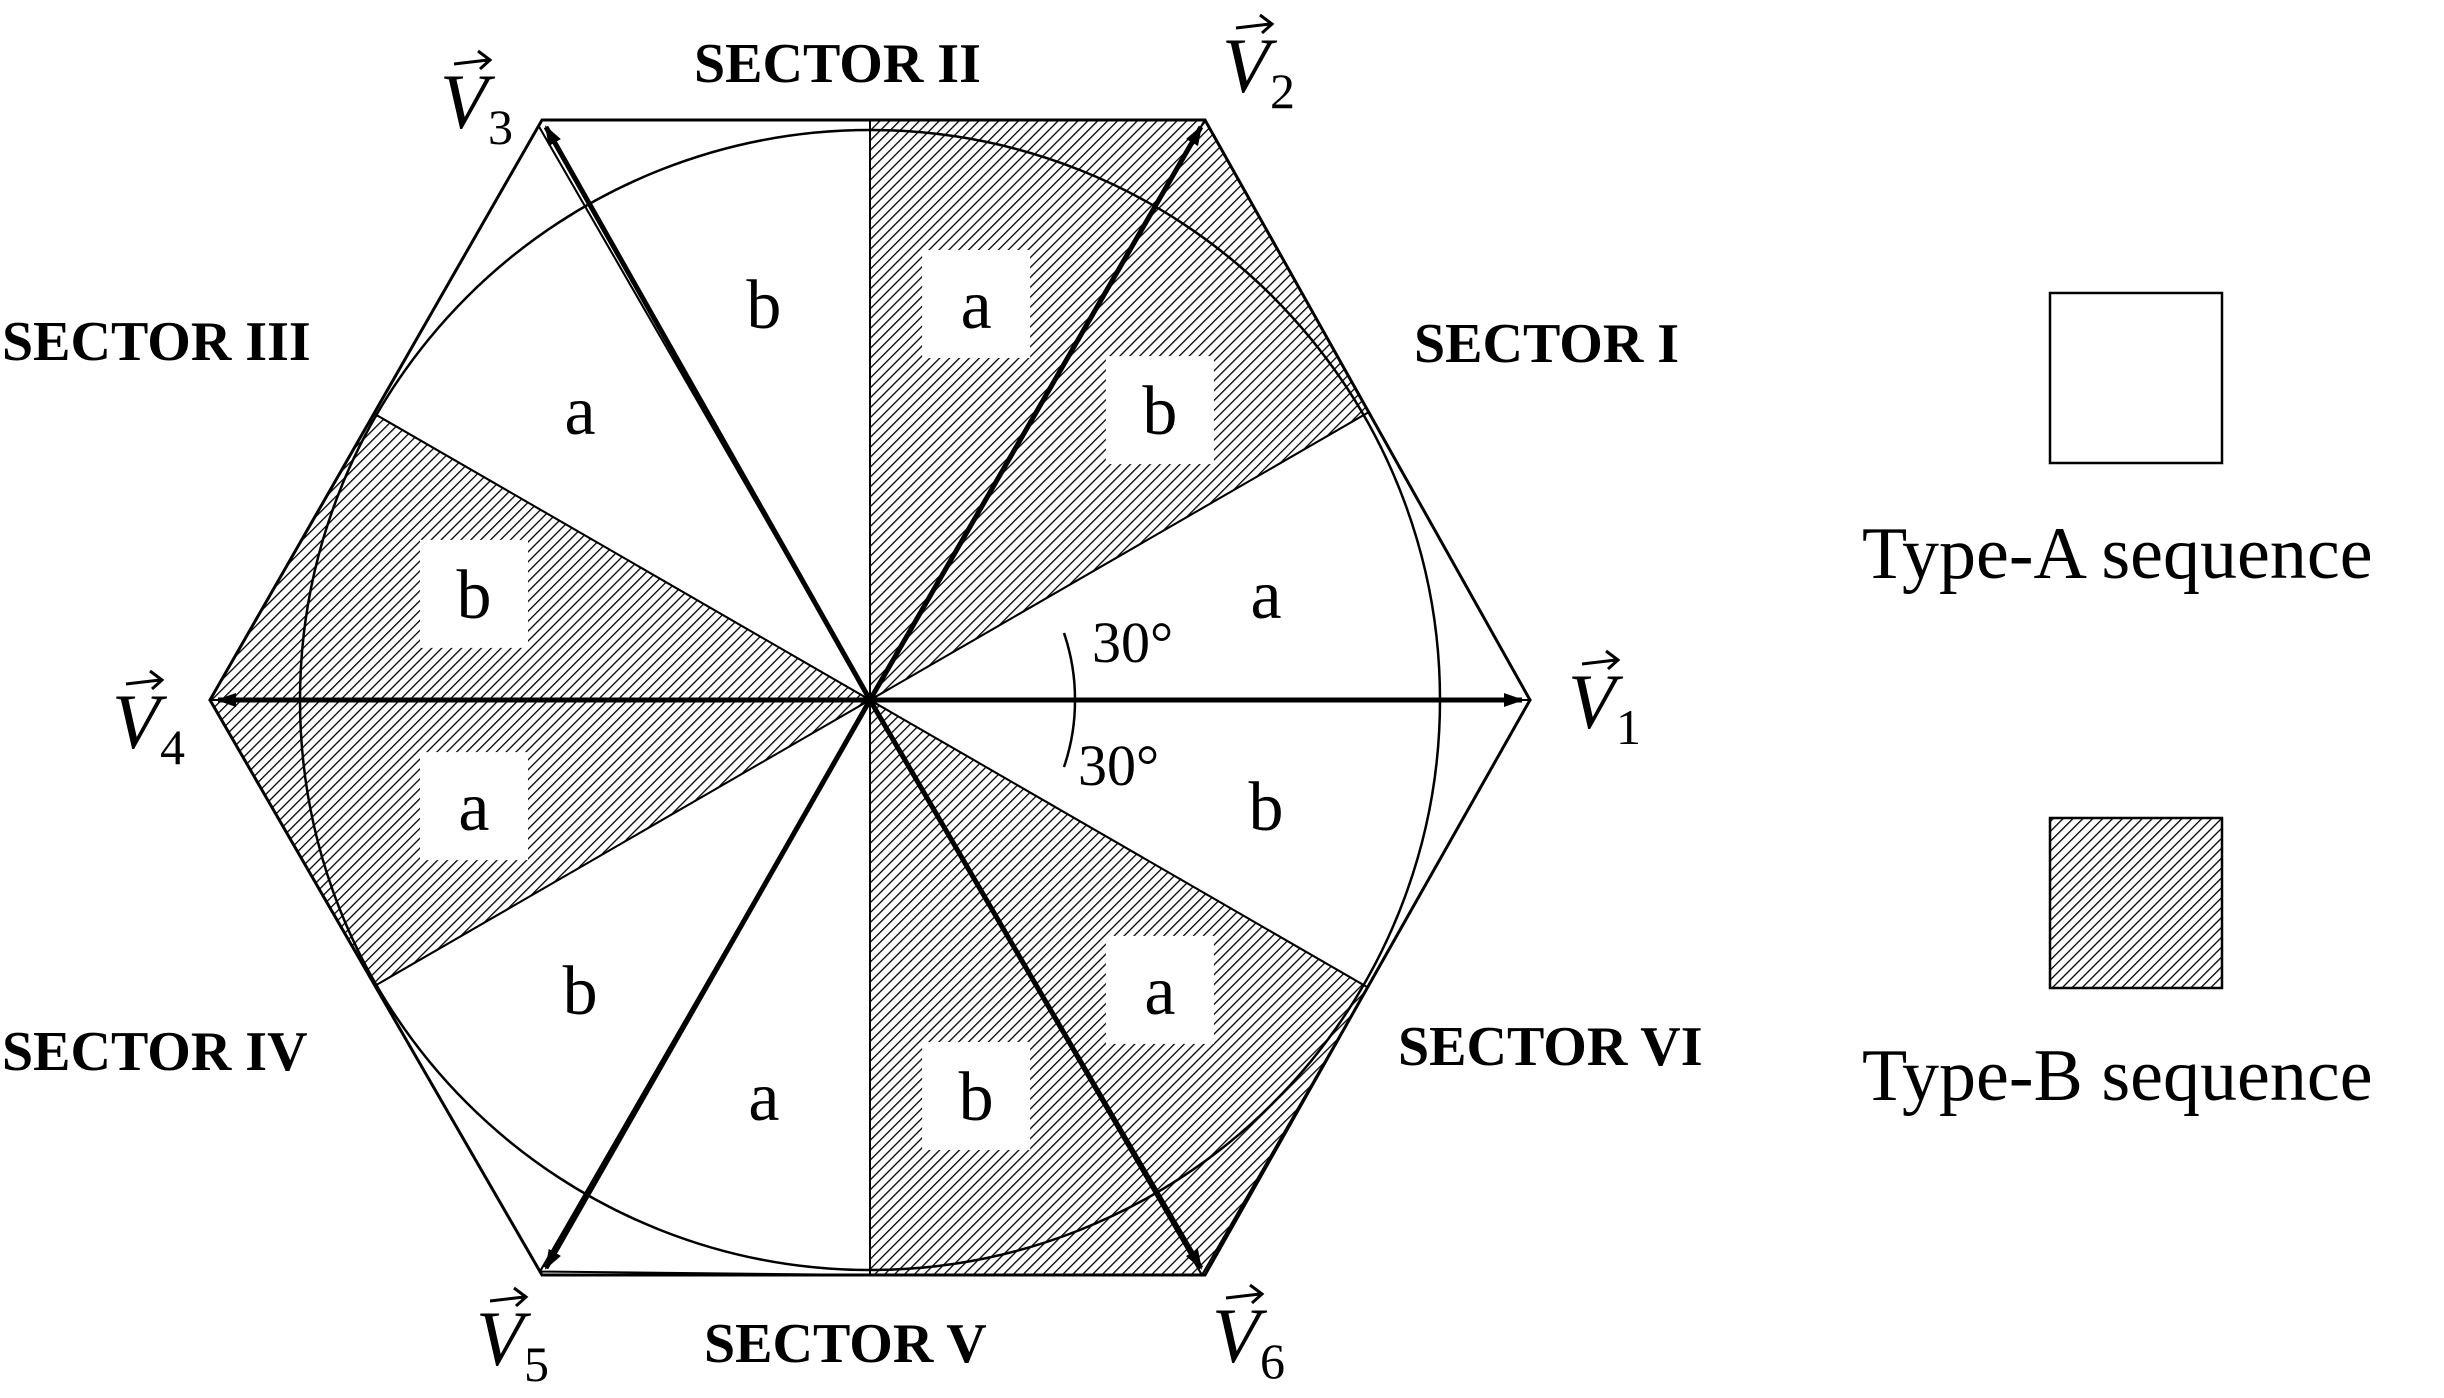 Image resolution: width=2444 pixels, height=1398 pixels. I want to click on vector-subscript: 3, so click(500, 127).